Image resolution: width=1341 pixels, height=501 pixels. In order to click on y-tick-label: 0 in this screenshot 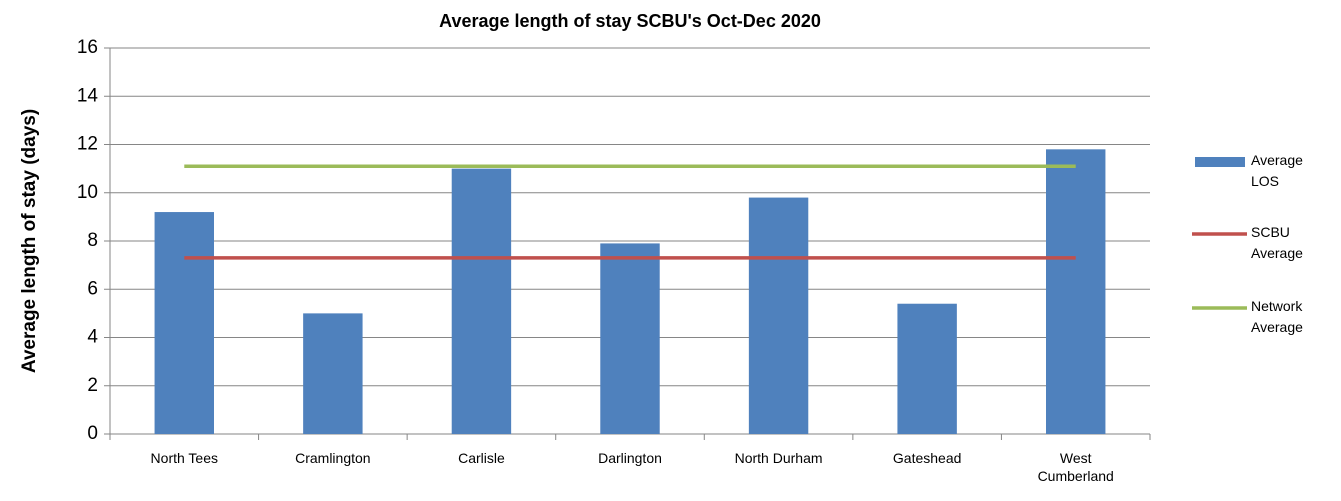, I will do `click(92, 433)`.